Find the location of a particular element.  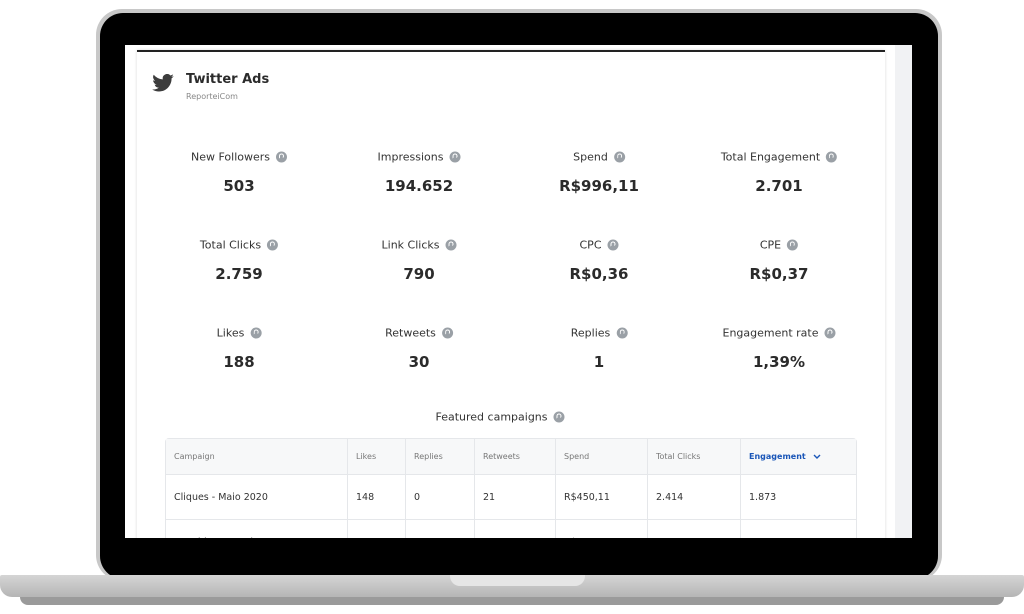

table-cell: 0 is located at coordinates (440, 497).